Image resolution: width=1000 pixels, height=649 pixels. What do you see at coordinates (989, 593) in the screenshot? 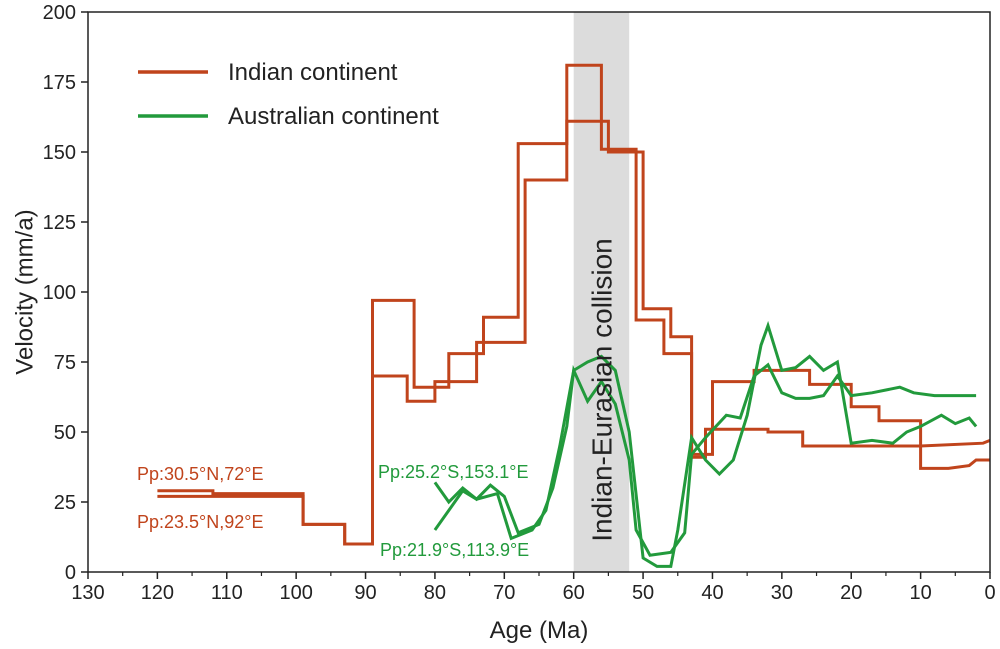
I see `x-tick-label: 0` at bounding box center [989, 593].